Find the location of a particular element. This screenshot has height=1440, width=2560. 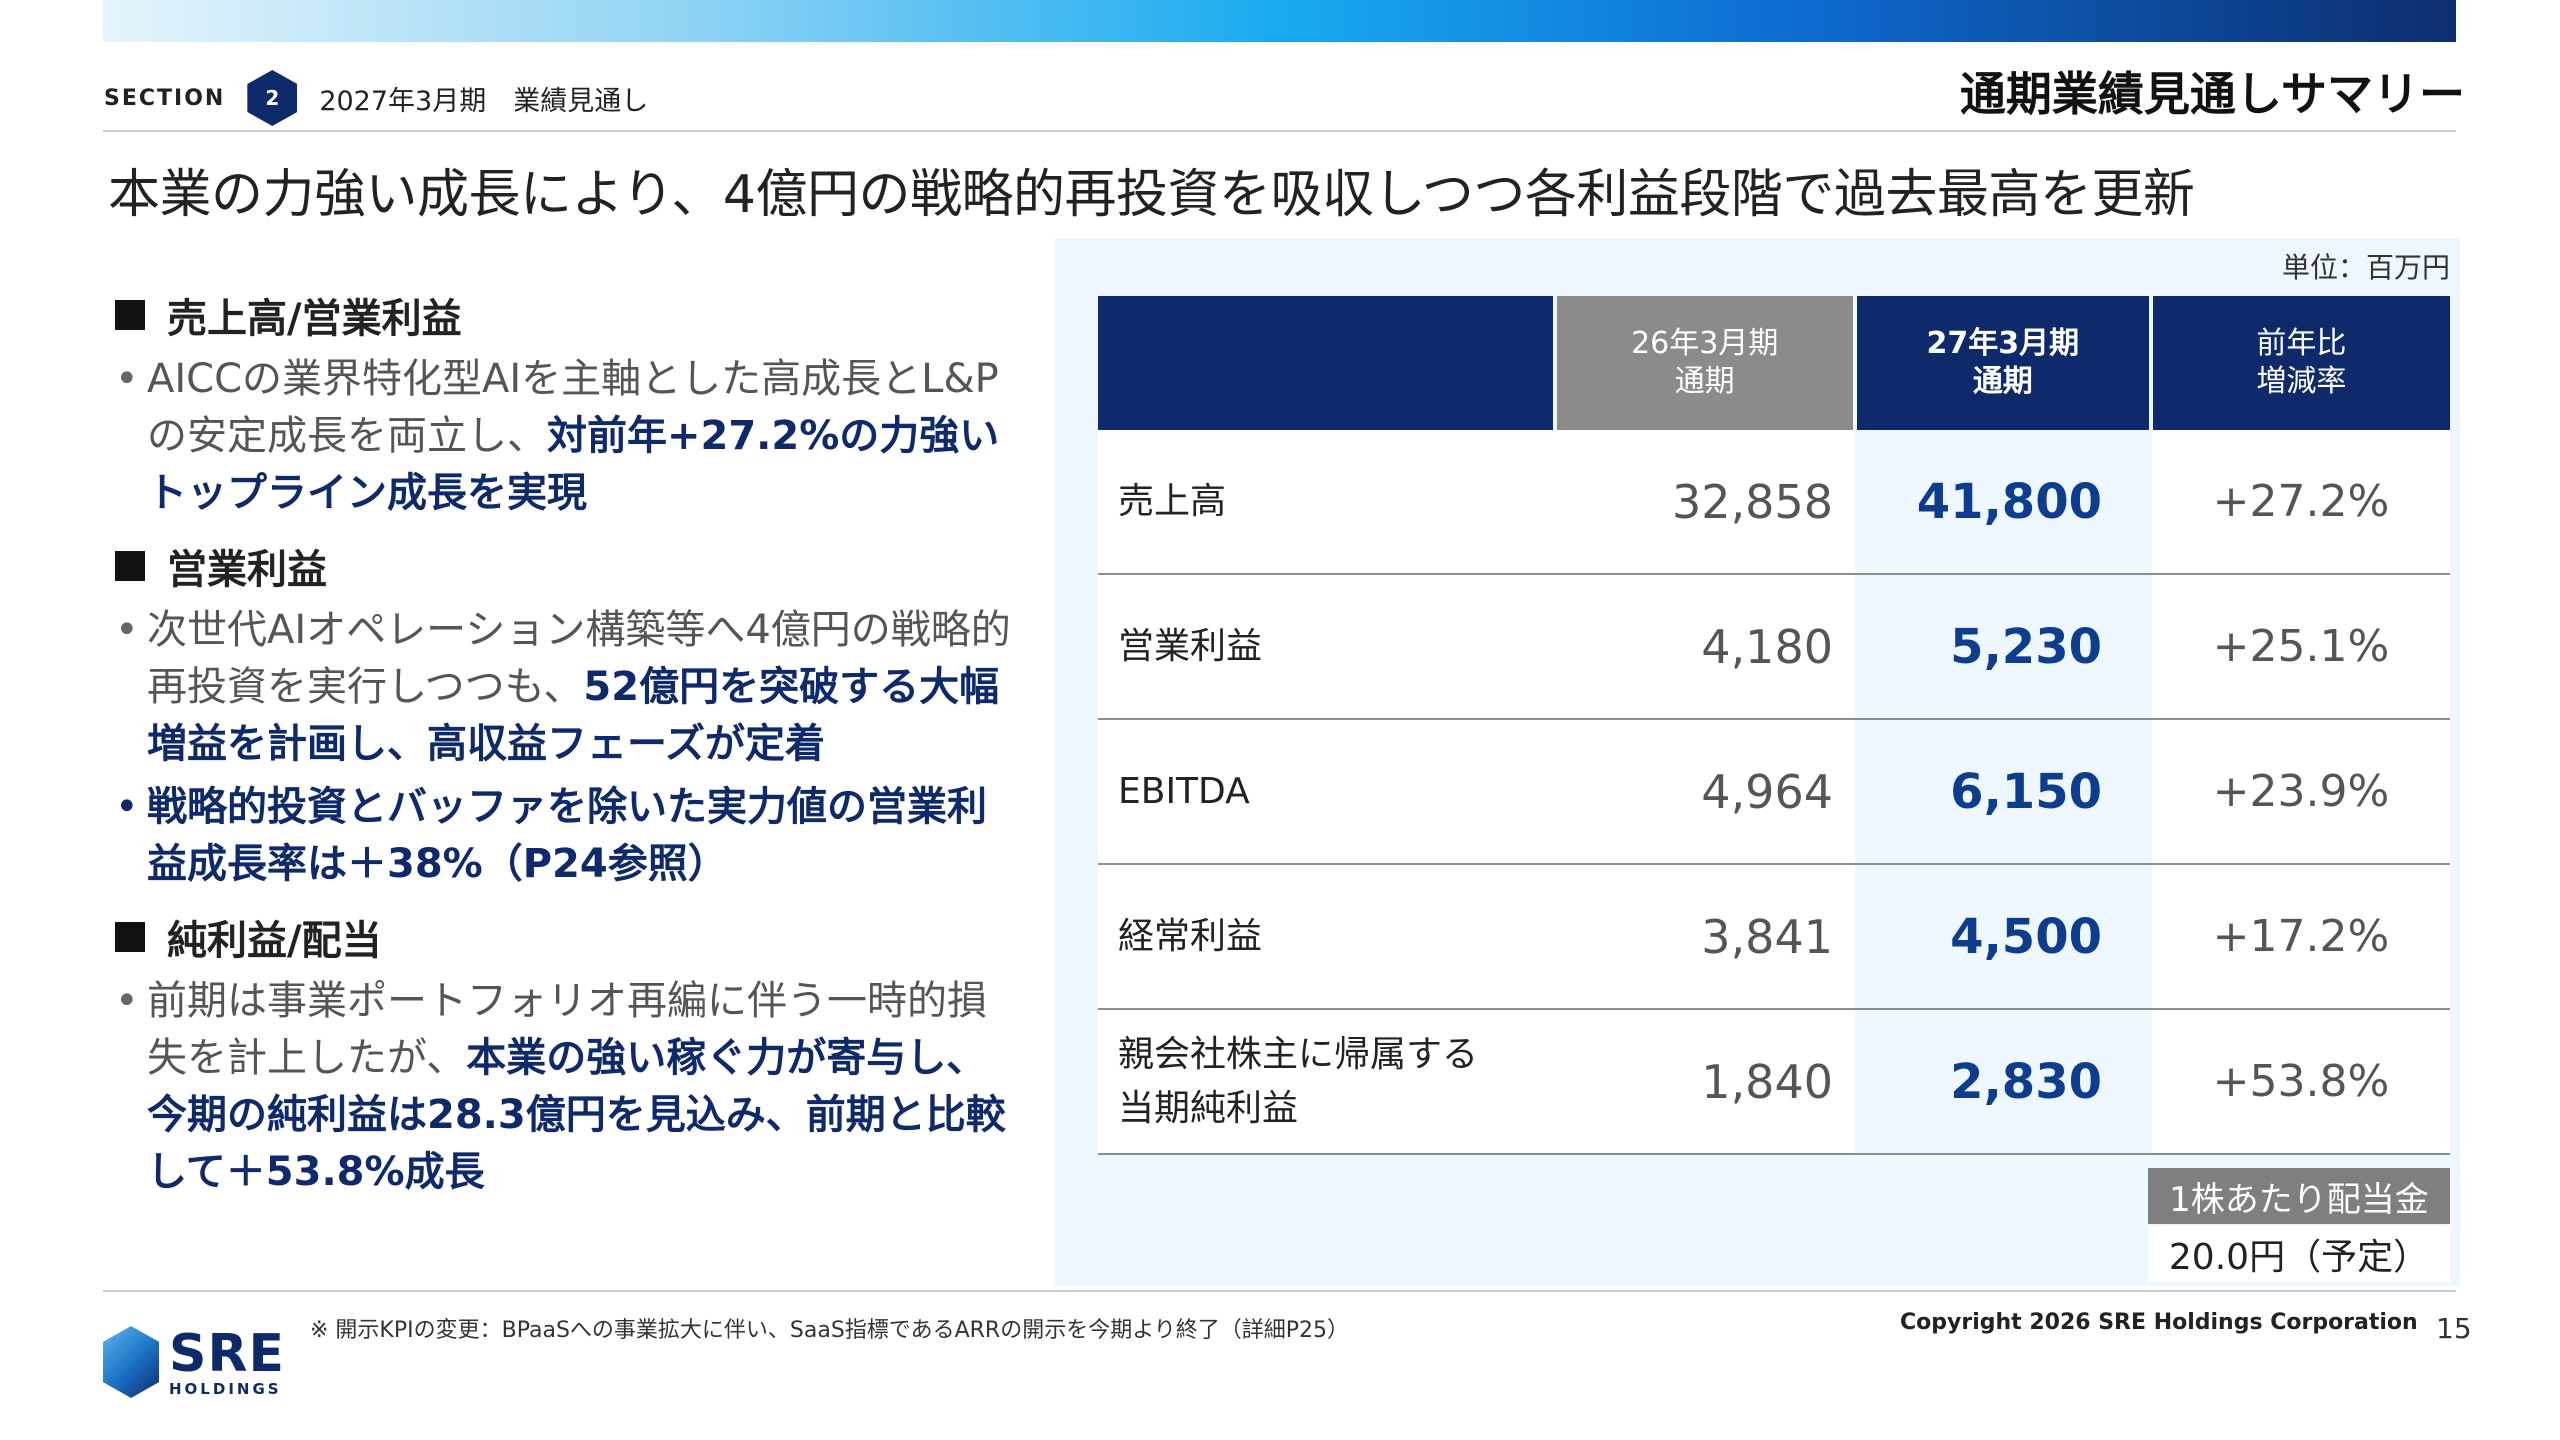

section-word: SECTION is located at coordinates (165, 98).